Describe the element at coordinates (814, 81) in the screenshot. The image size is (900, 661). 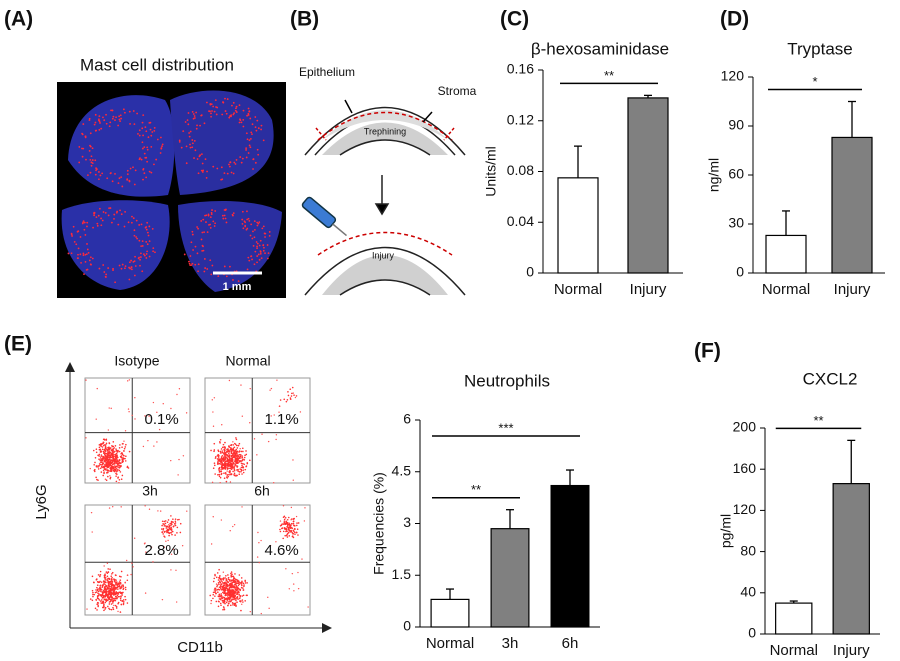
I see `significance-label: *` at that location.